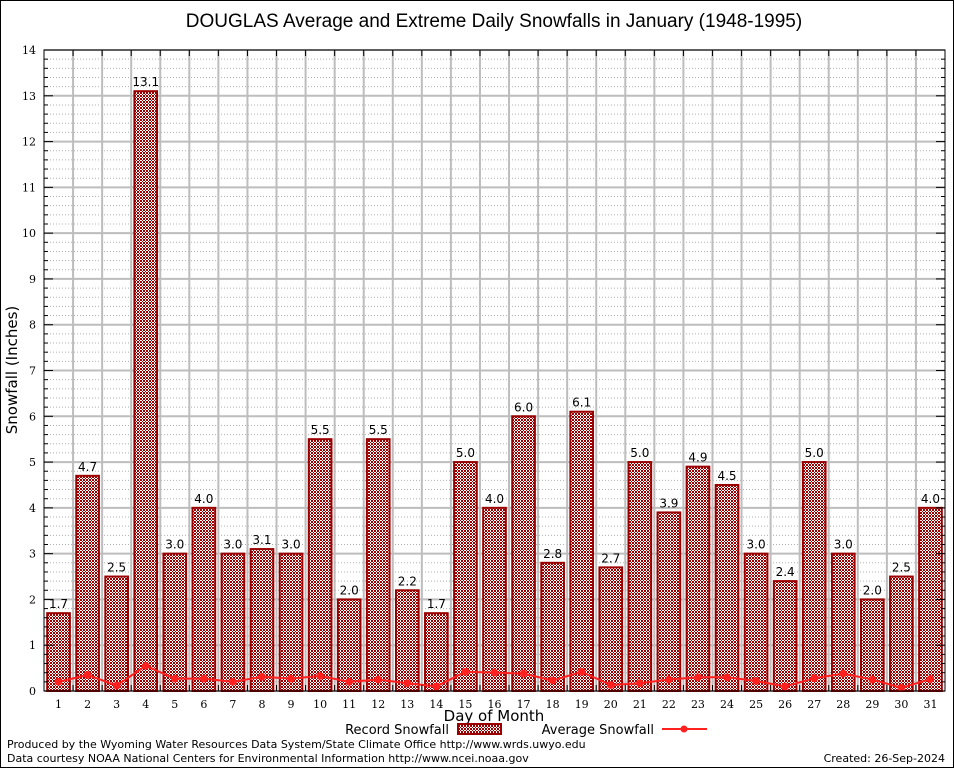 This screenshot has height=768, width=954. What do you see at coordinates (436, 704) in the screenshot?
I see `x-tick-label: 14` at bounding box center [436, 704].